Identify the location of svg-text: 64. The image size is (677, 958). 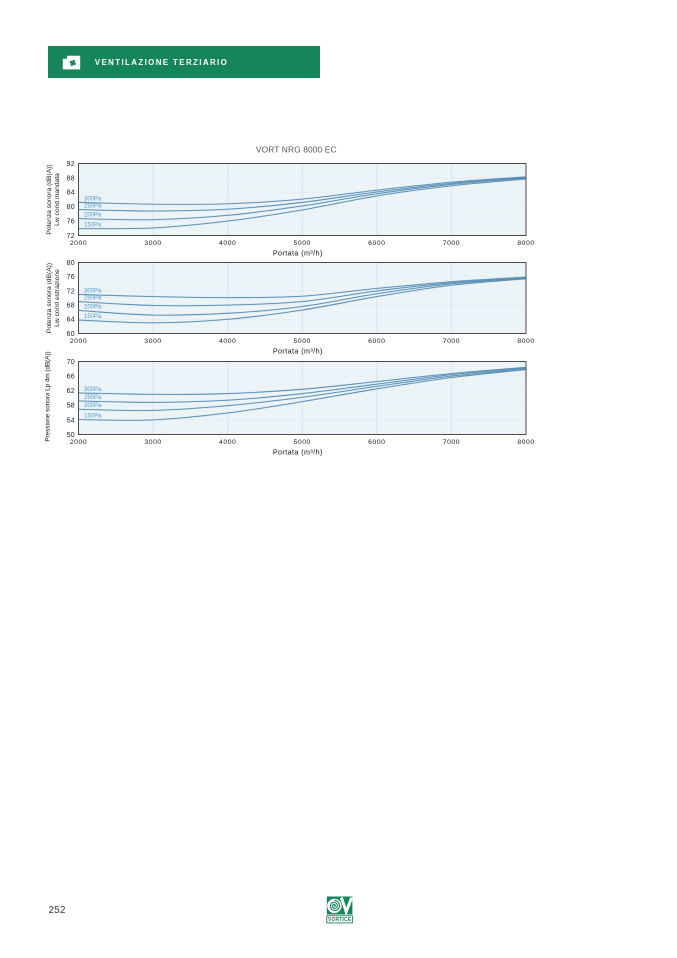
(71, 320).